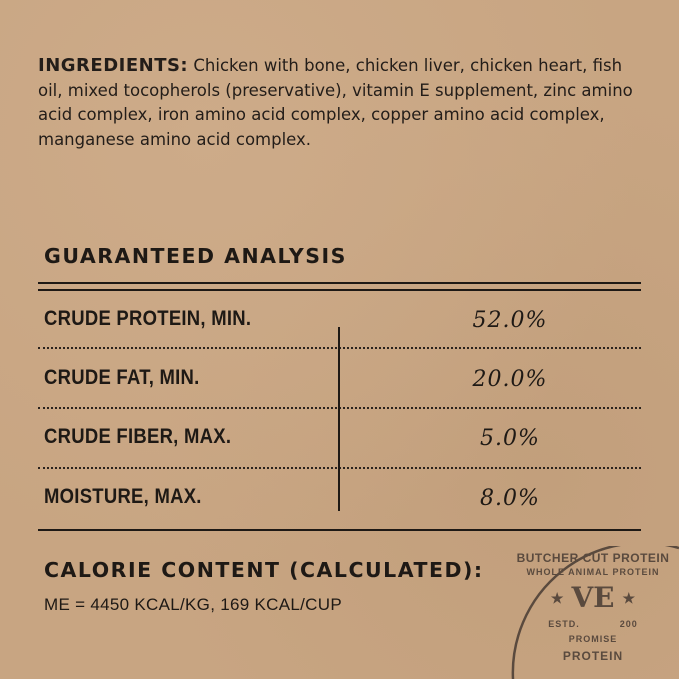 This screenshot has width=679, height=679. I want to click on seal-monogram: VE, so click(593, 597).